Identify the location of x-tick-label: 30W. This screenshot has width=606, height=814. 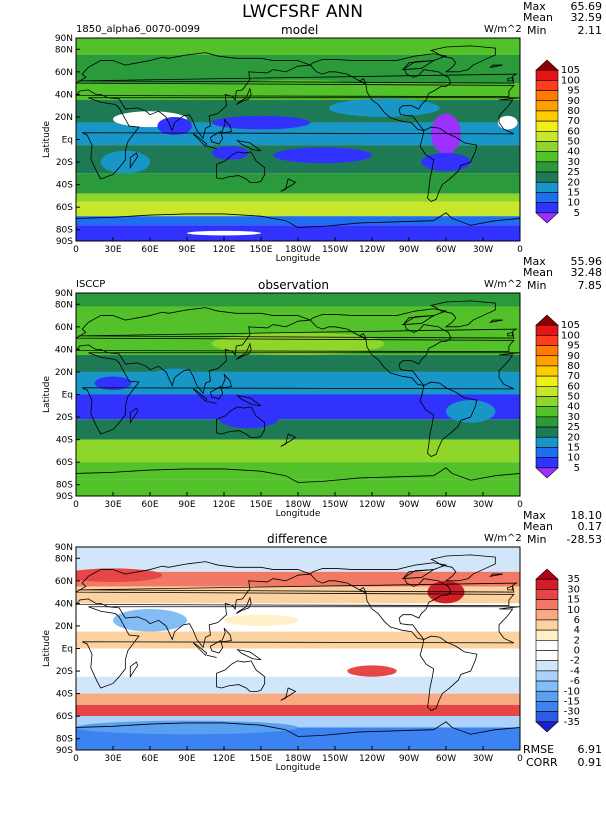
(483, 250).